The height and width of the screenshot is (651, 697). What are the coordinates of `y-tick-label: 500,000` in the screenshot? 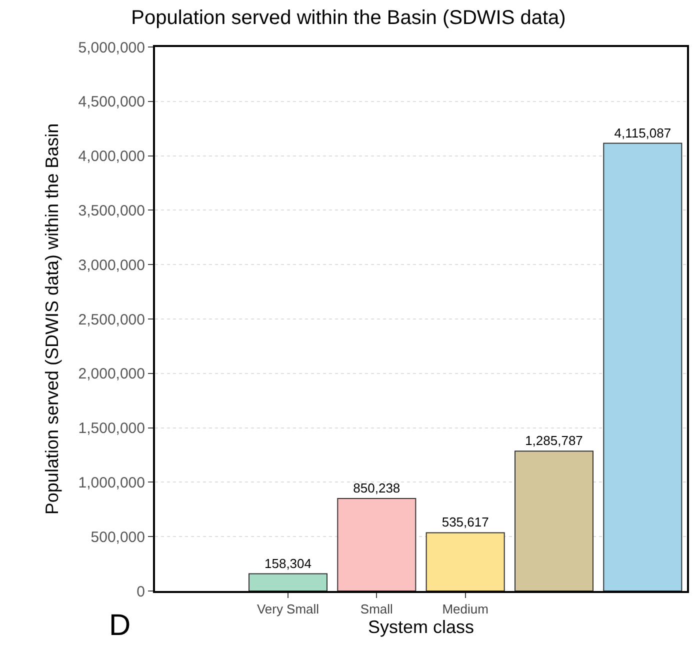 It's located at (117, 537).